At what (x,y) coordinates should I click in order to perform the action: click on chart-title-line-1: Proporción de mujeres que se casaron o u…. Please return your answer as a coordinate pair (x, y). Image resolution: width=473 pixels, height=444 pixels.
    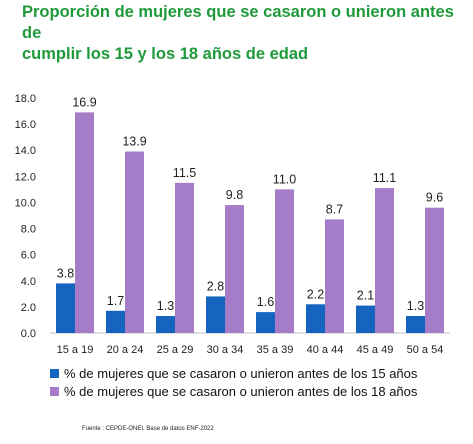
    Looking at the image, I should click on (238, 22).